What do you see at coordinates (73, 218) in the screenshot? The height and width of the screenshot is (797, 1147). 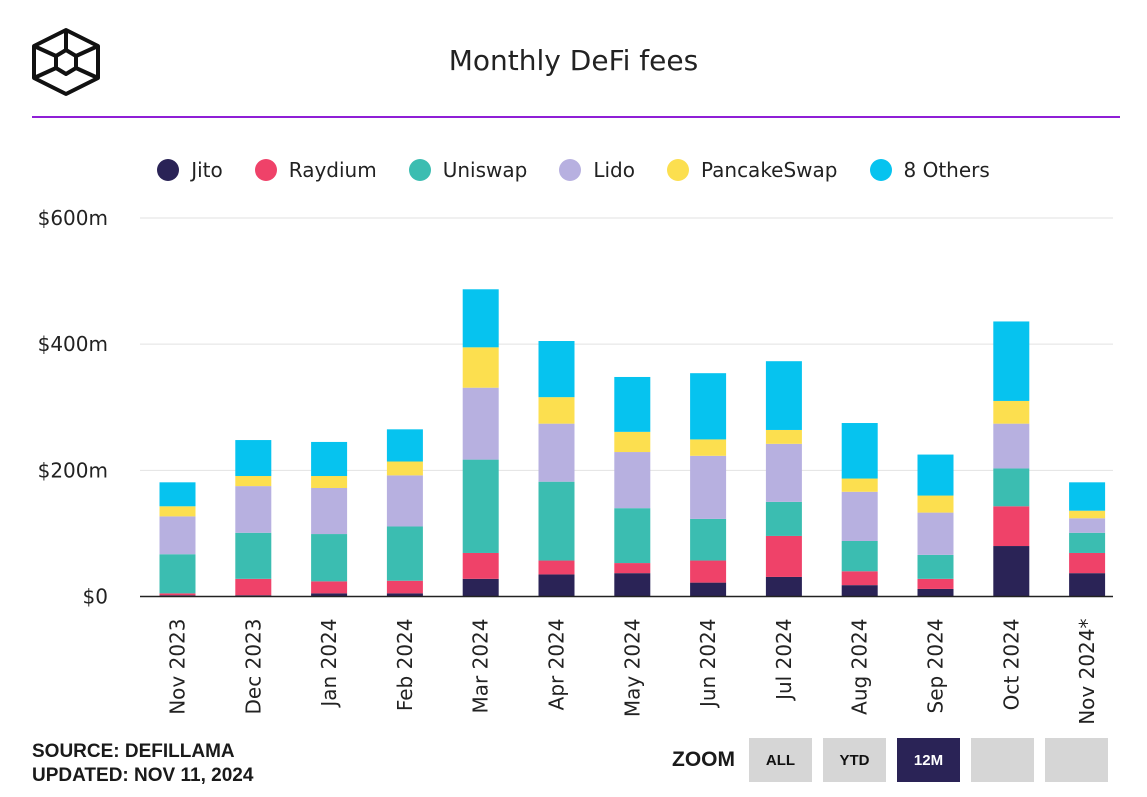 I see `y-tick-label: $600m` at bounding box center [73, 218].